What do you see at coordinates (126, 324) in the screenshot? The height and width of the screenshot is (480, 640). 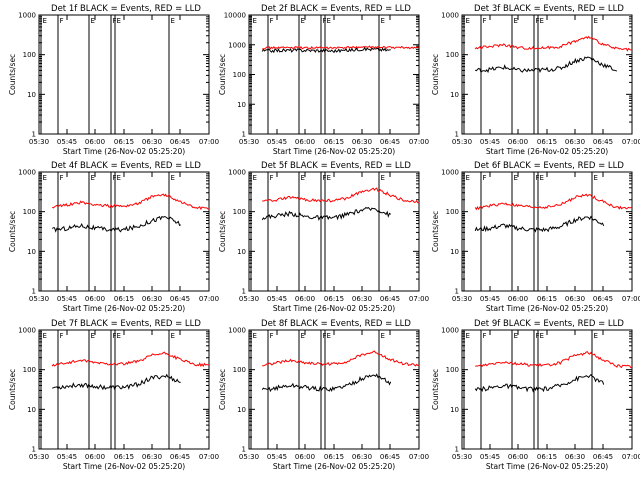 I see `panel-title: Det 7f BLACK = Events, RED = LLD` at bounding box center [126, 324].